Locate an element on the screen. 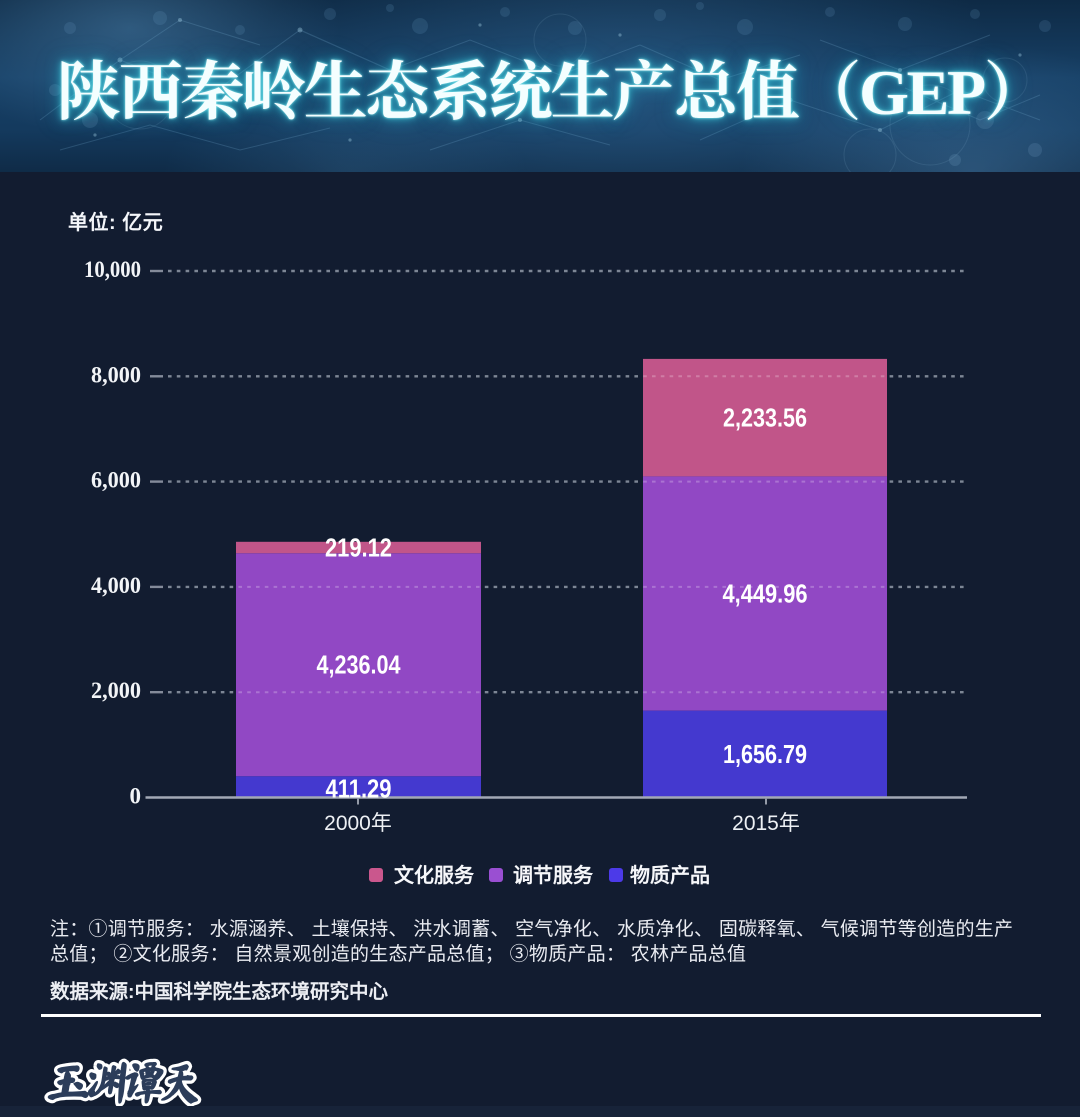 The width and height of the screenshot is (1080, 1117). svg-text: 219.12 is located at coordinates (358, 548).